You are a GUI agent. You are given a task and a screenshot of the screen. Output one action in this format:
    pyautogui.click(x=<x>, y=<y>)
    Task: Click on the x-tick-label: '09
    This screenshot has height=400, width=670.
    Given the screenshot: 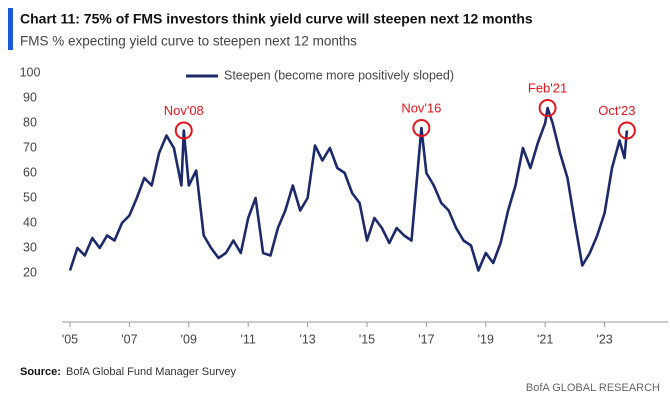 What is the action you would take?
    pyautogui.click(x=189, y=339)
    